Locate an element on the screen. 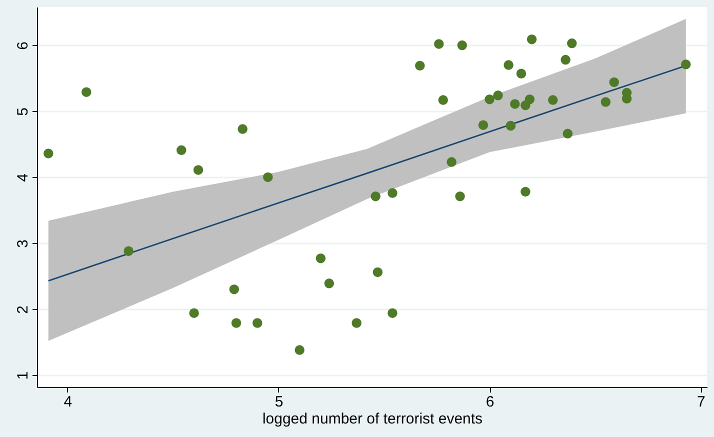 This screenshot has height=437, width=714. x-axis-title: logged number of terrorist events is located at coordinates (372, 419).